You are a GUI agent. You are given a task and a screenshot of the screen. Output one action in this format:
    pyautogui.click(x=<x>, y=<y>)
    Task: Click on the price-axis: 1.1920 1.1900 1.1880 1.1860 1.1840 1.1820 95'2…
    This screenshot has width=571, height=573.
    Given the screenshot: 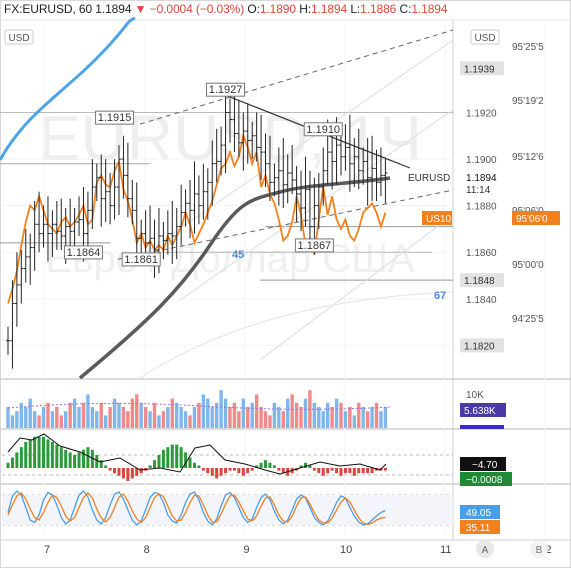 What is the action you would take?
    pyautogui.click(x=484, y=197)
    